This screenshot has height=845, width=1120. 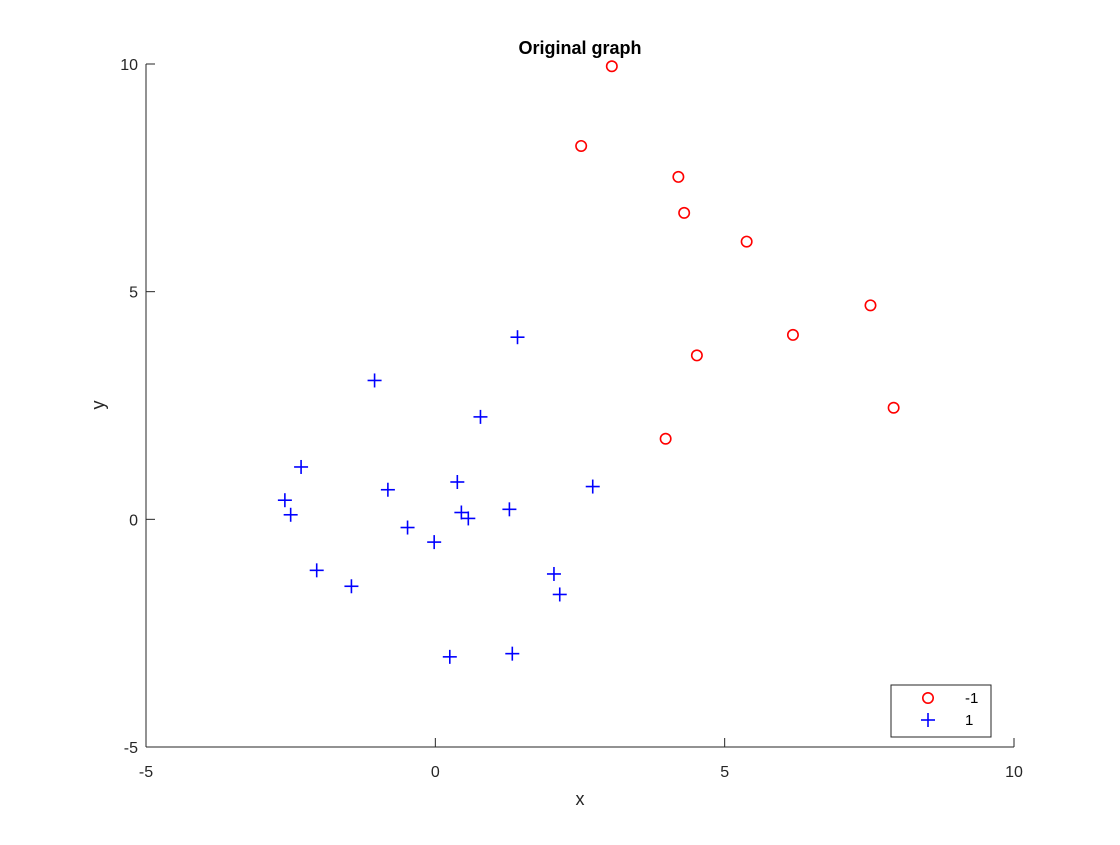 I want to click on chart-title: Original graph, so click(x=579, y=48).